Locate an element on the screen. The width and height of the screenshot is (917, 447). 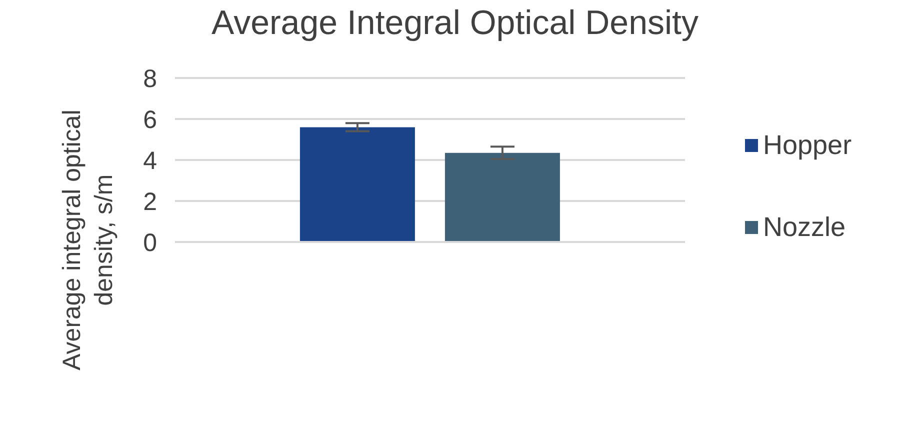
y-tick-label: 6 is located at coordinates (150, 120).